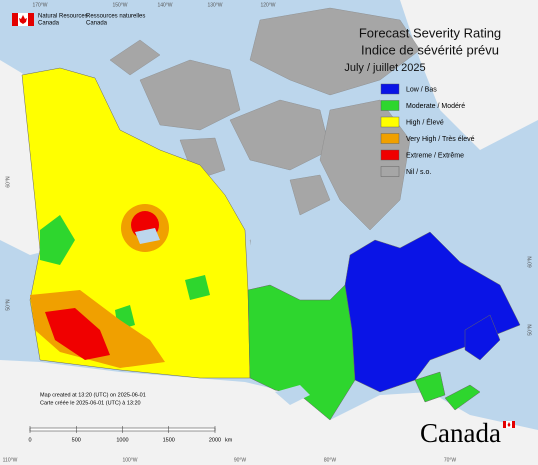 The height and width of the screenshot is (465, 538). I want to click on legend-label: High / Élevé, so click(425, 121).